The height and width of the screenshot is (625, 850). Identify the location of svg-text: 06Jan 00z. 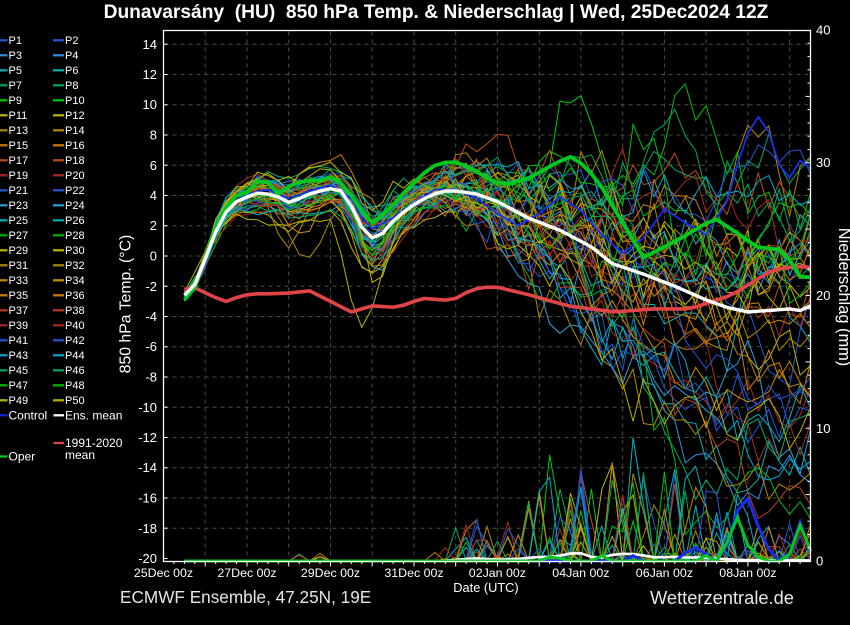
(664, 573).